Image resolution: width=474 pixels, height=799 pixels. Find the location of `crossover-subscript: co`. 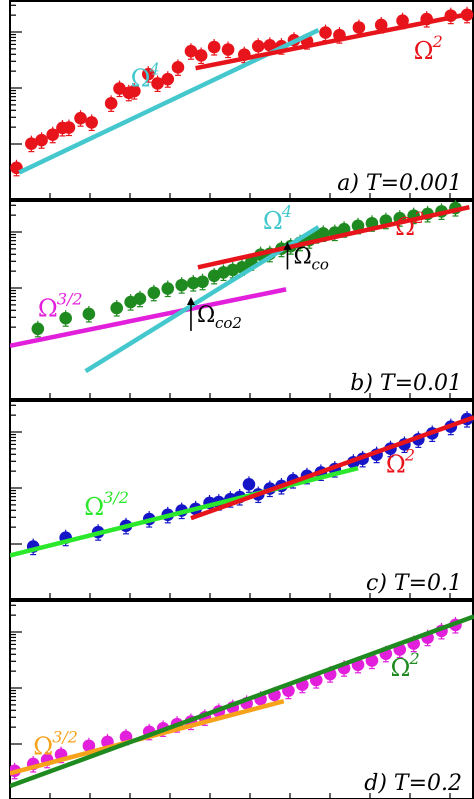

crossover-subscript: co is located at coordinates (319, 265).